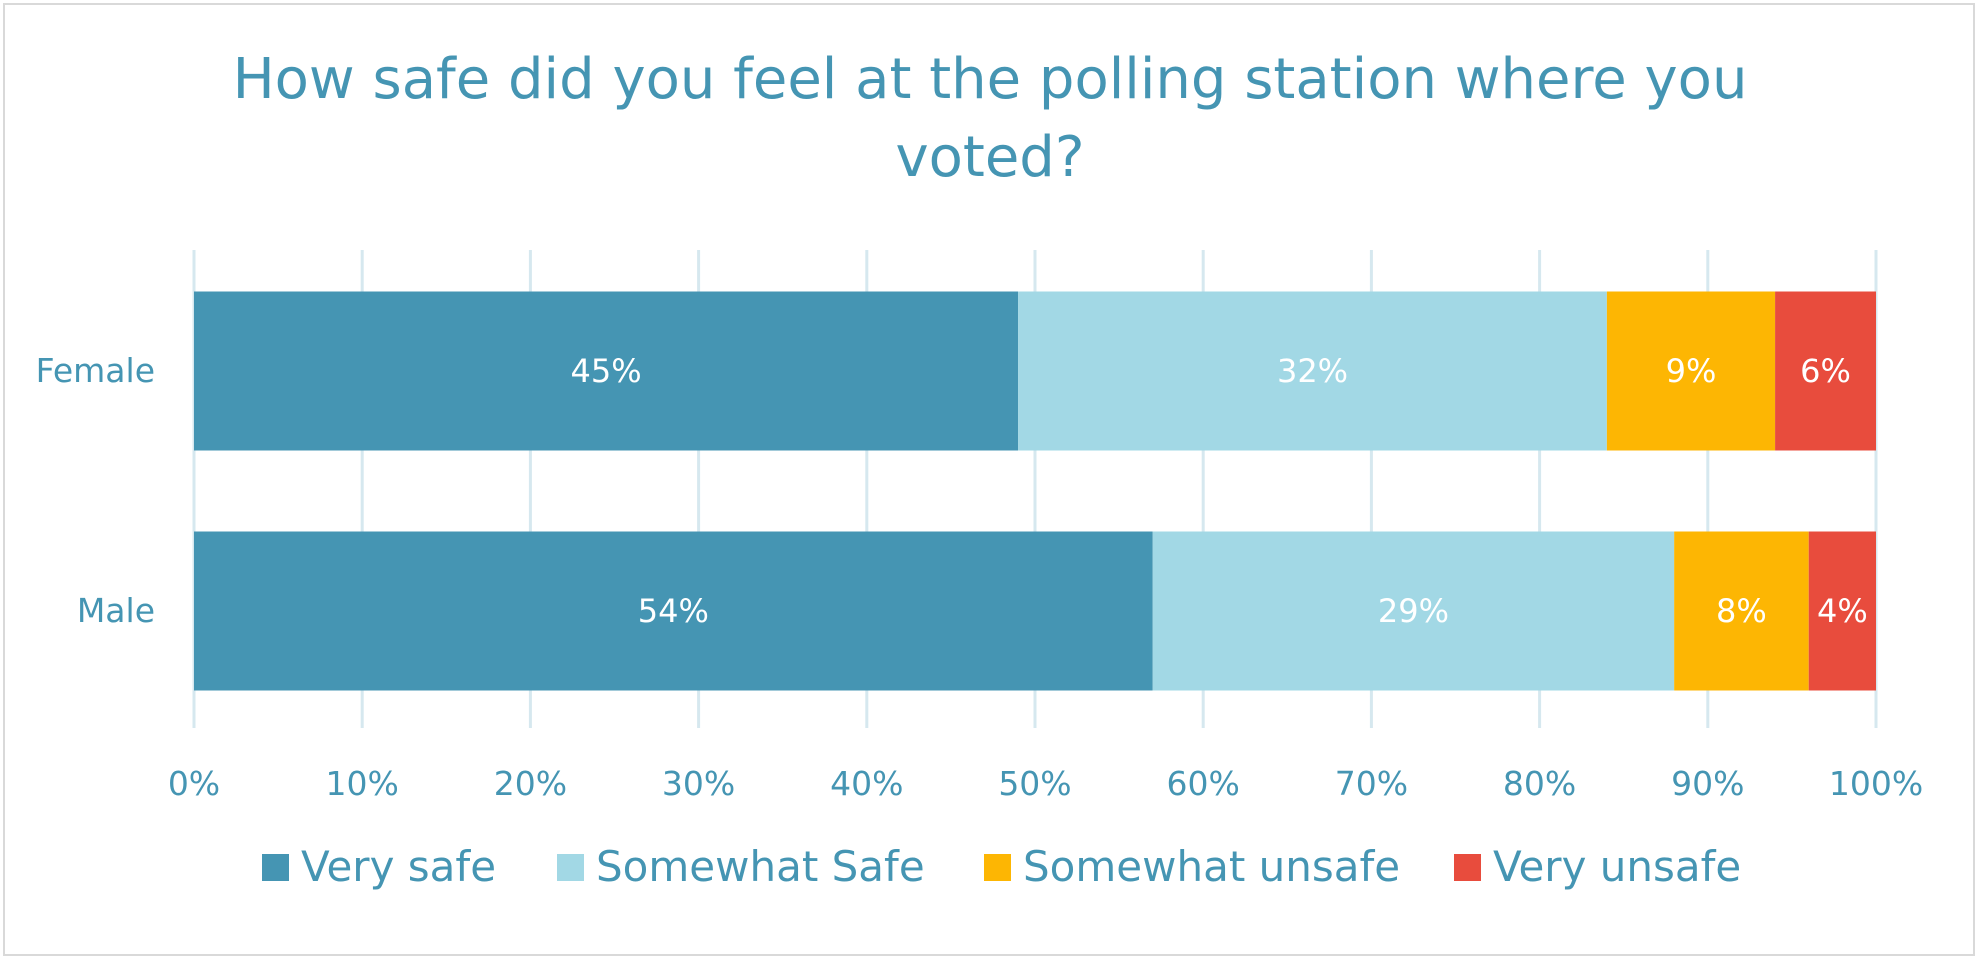 Image resolution: width=1980 pixels, height=961 pixels. I want to click on x-axis-ticks: 0% 10% 20% 30% 40% 50% 60% 70% 80% 90% 100%, so click(1045, 783).